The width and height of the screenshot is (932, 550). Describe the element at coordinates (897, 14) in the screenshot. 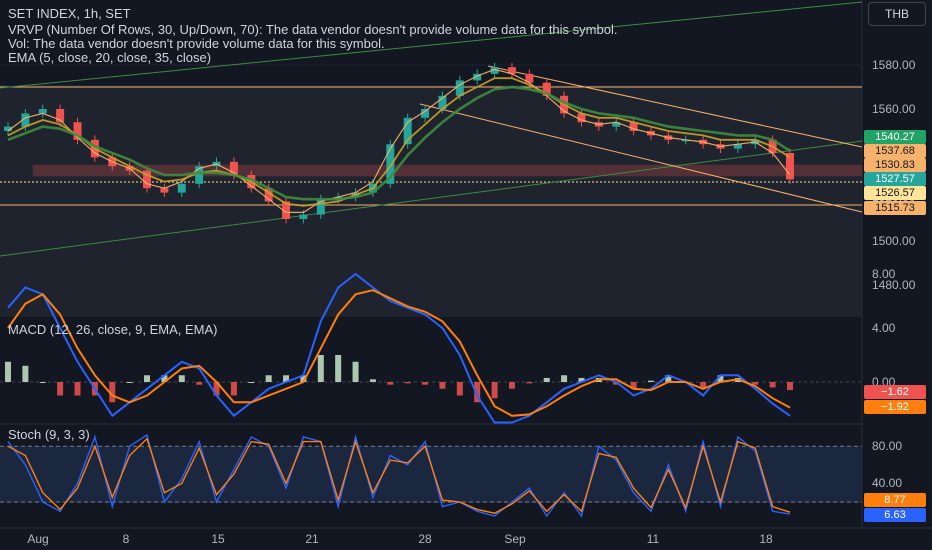

I see `currency-button: THB` at that location.